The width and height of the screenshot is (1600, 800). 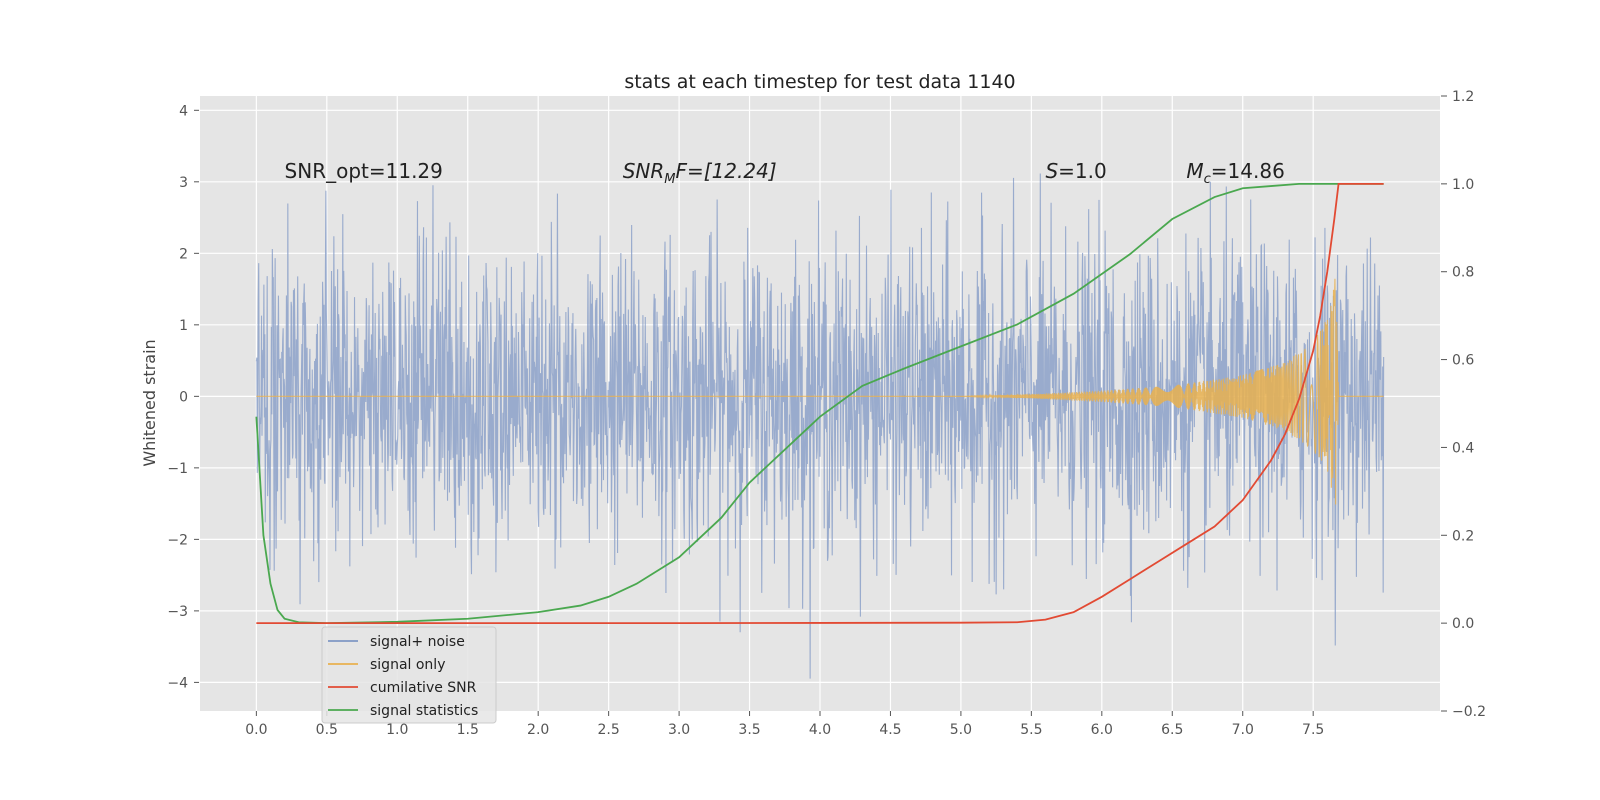 I want to click on x-tick-label: 4.5, so click(x=890, y=730).